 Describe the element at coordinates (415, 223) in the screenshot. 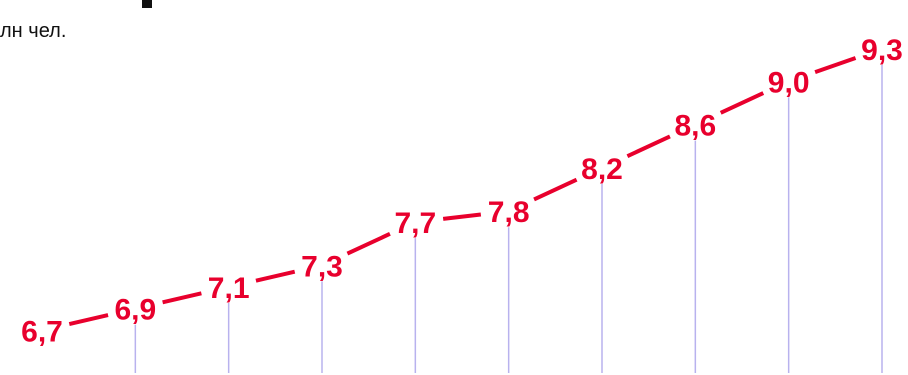

I see `data-label: 7,7` at that location.